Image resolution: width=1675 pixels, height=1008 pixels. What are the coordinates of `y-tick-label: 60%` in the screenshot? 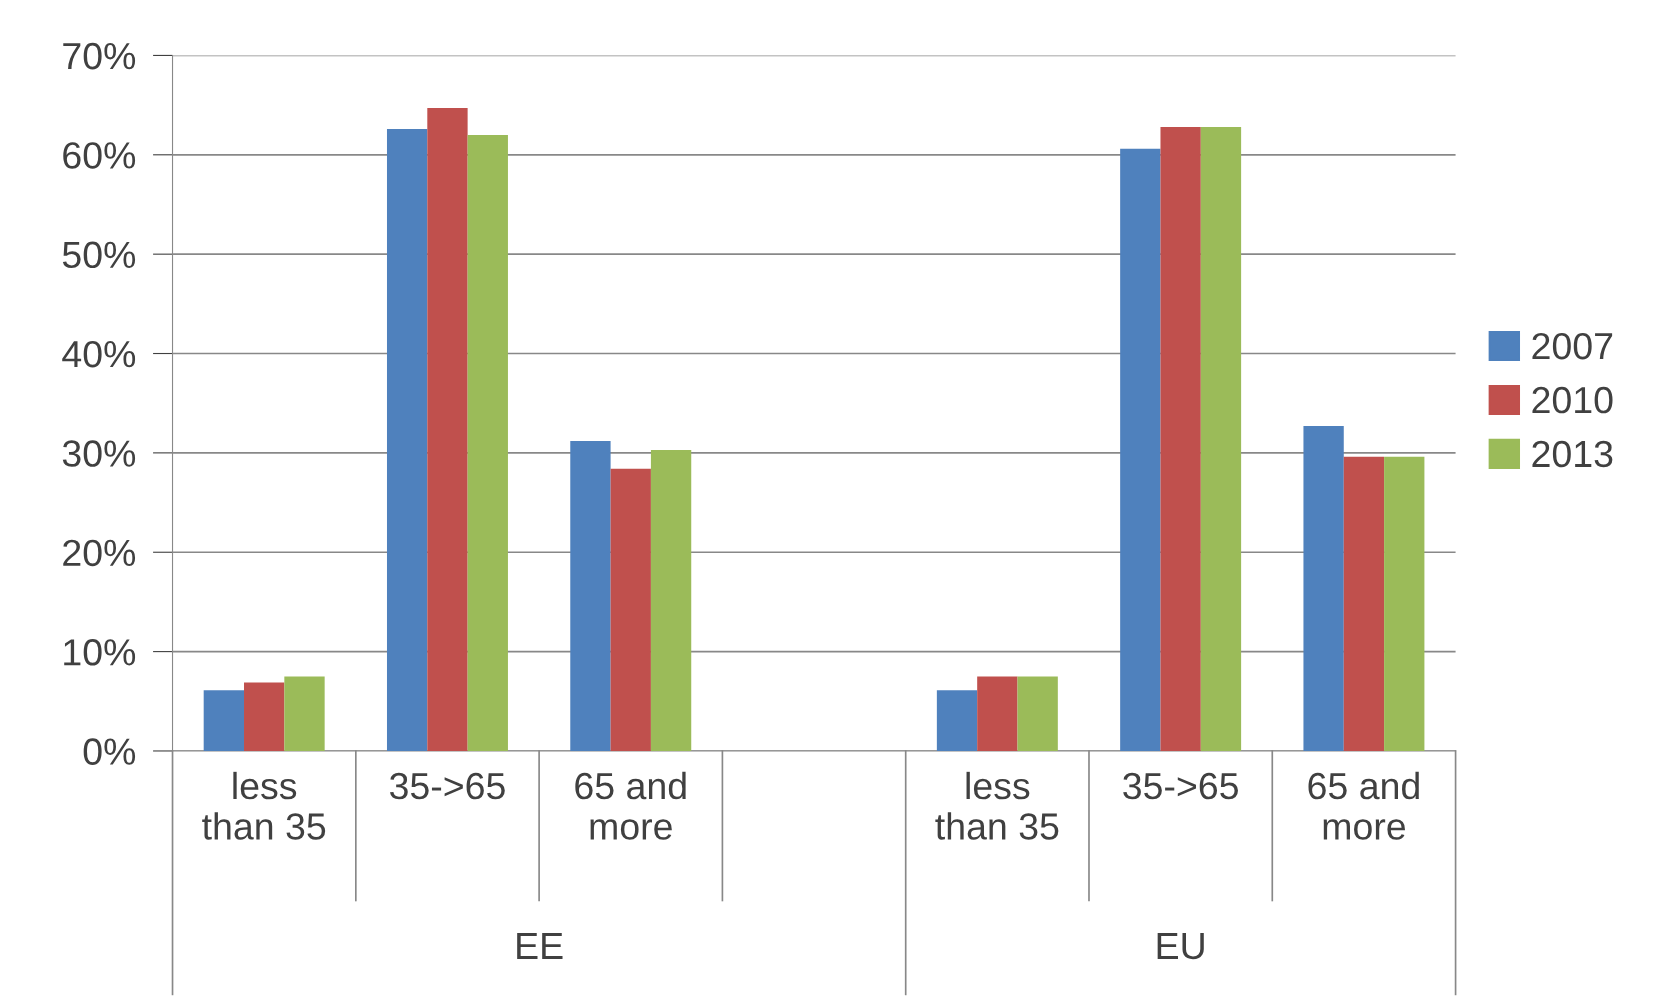 It's located at (99, 155).